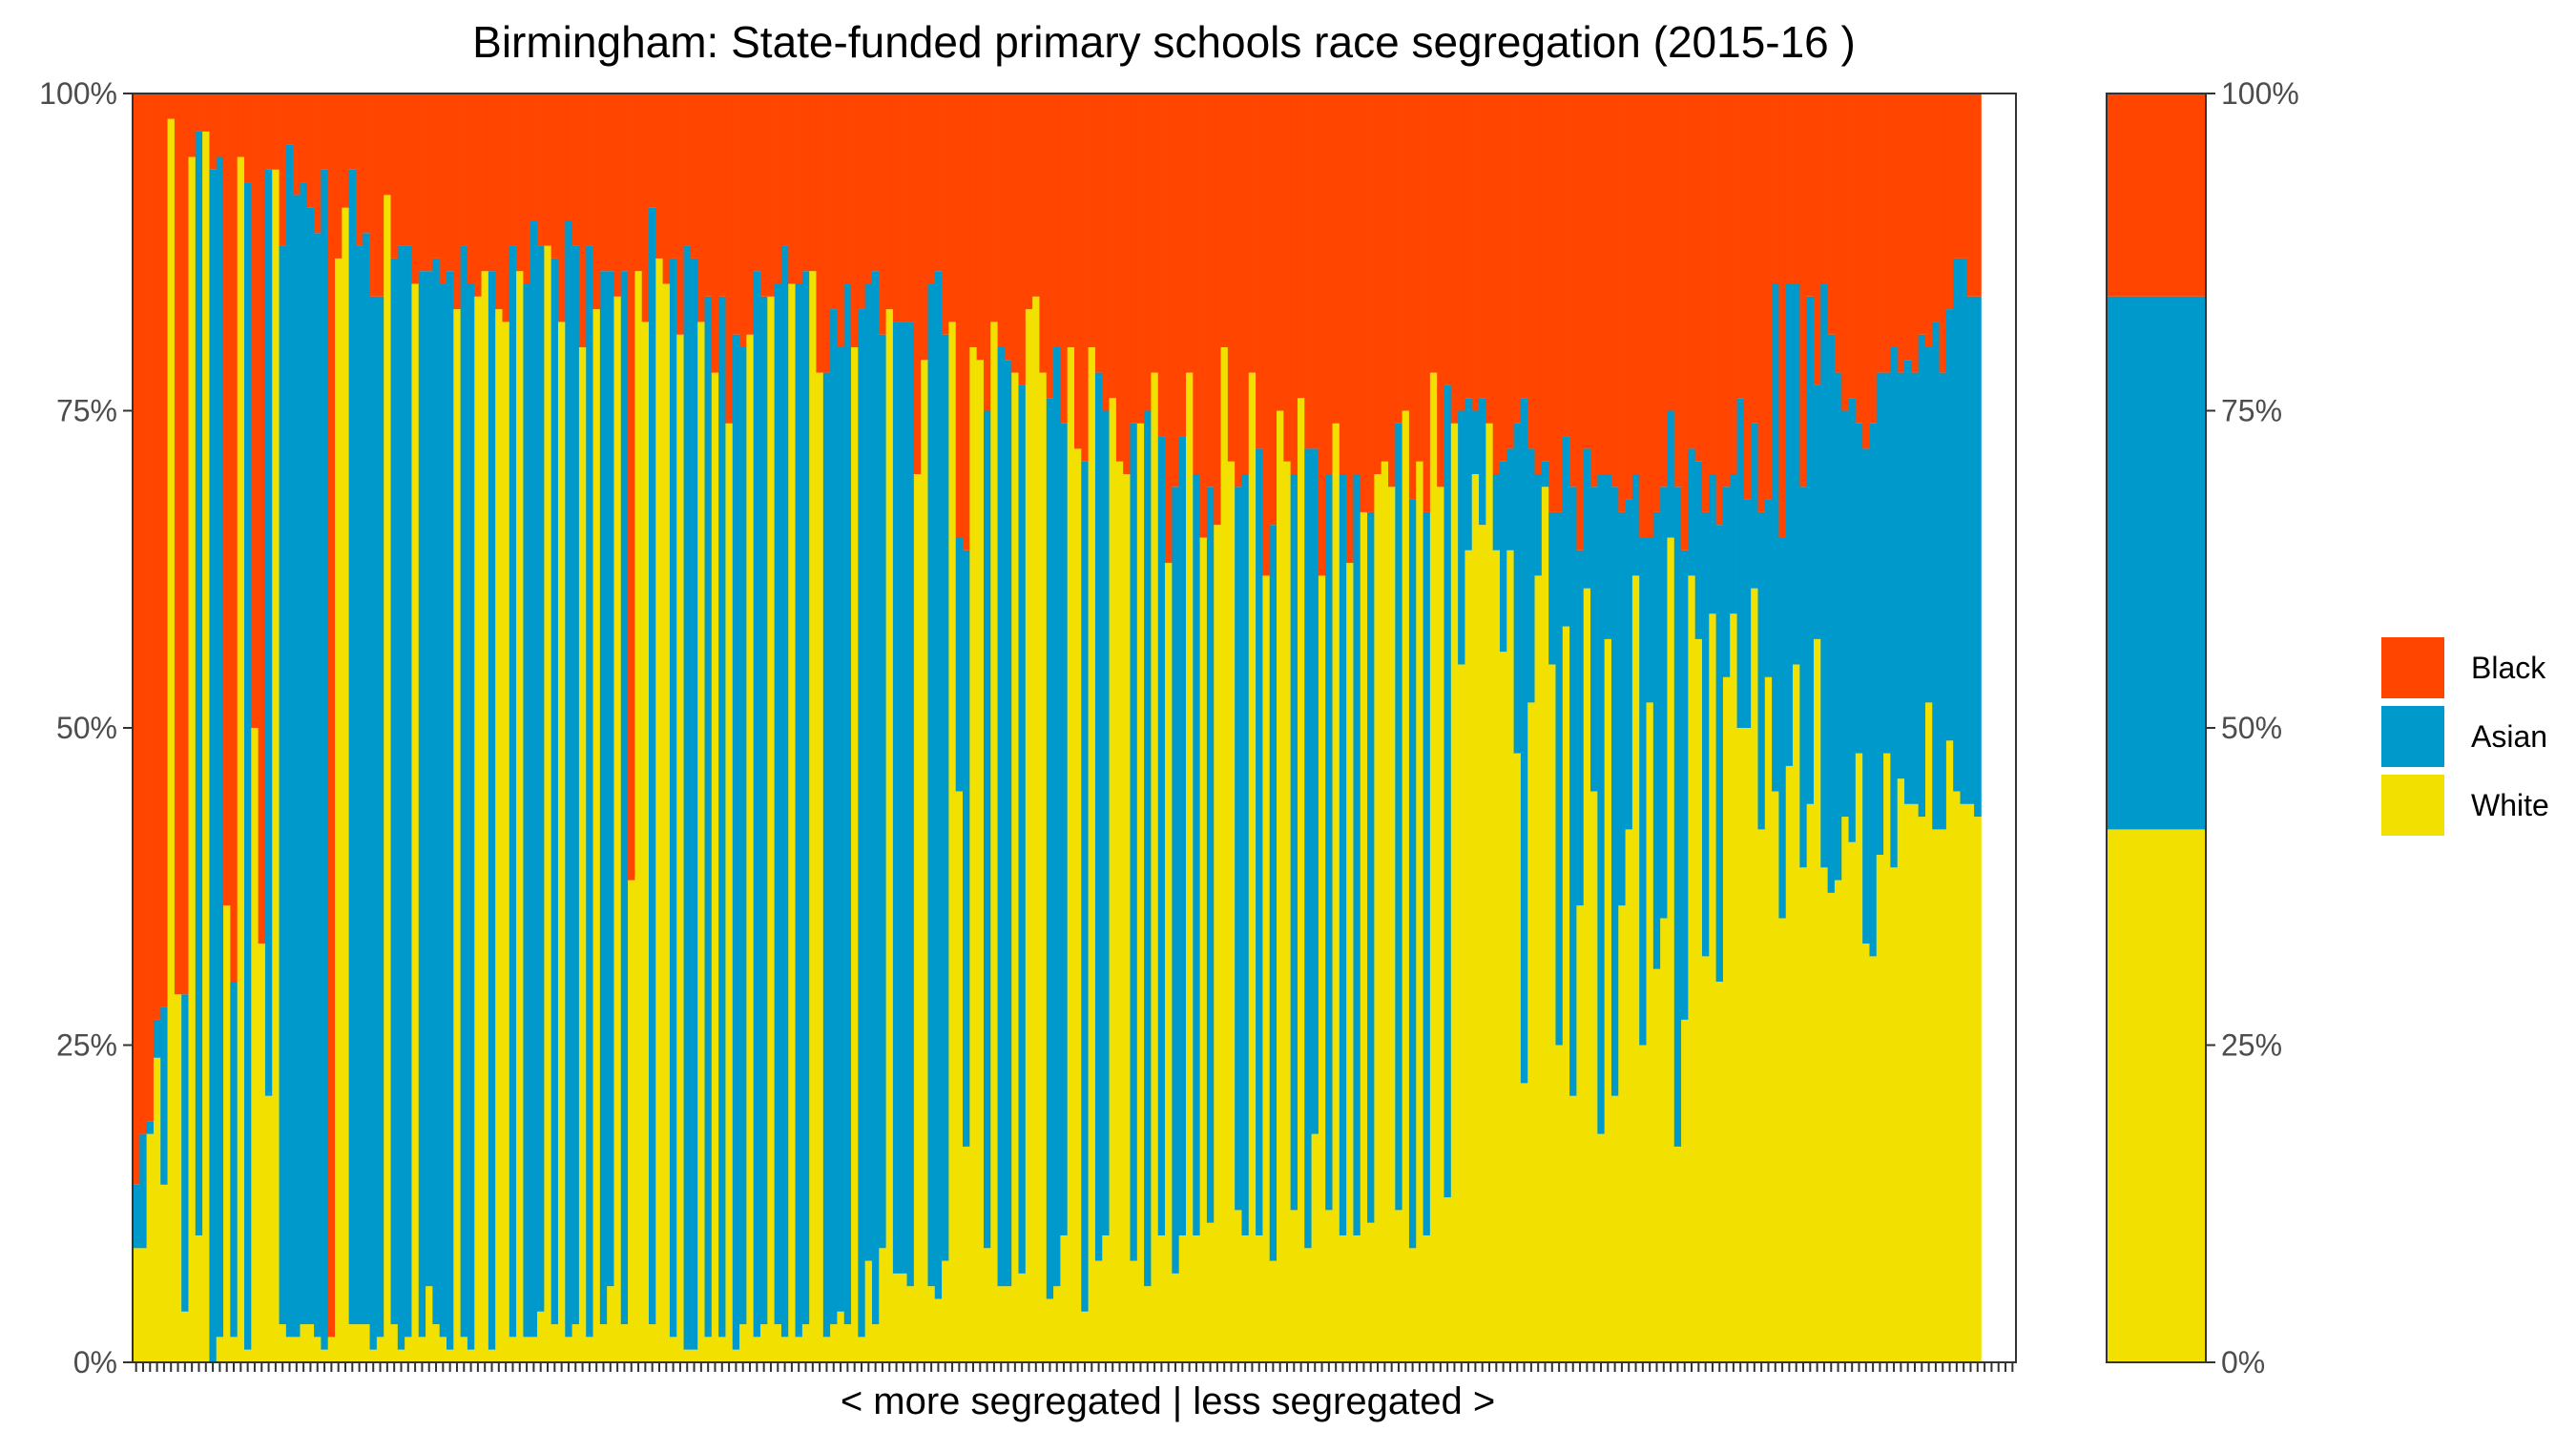 The image size is (2576, 1431). Describe the element at coordinates (2465, 736) in the screenshot. I see `legend: Black Asian White` at that location.